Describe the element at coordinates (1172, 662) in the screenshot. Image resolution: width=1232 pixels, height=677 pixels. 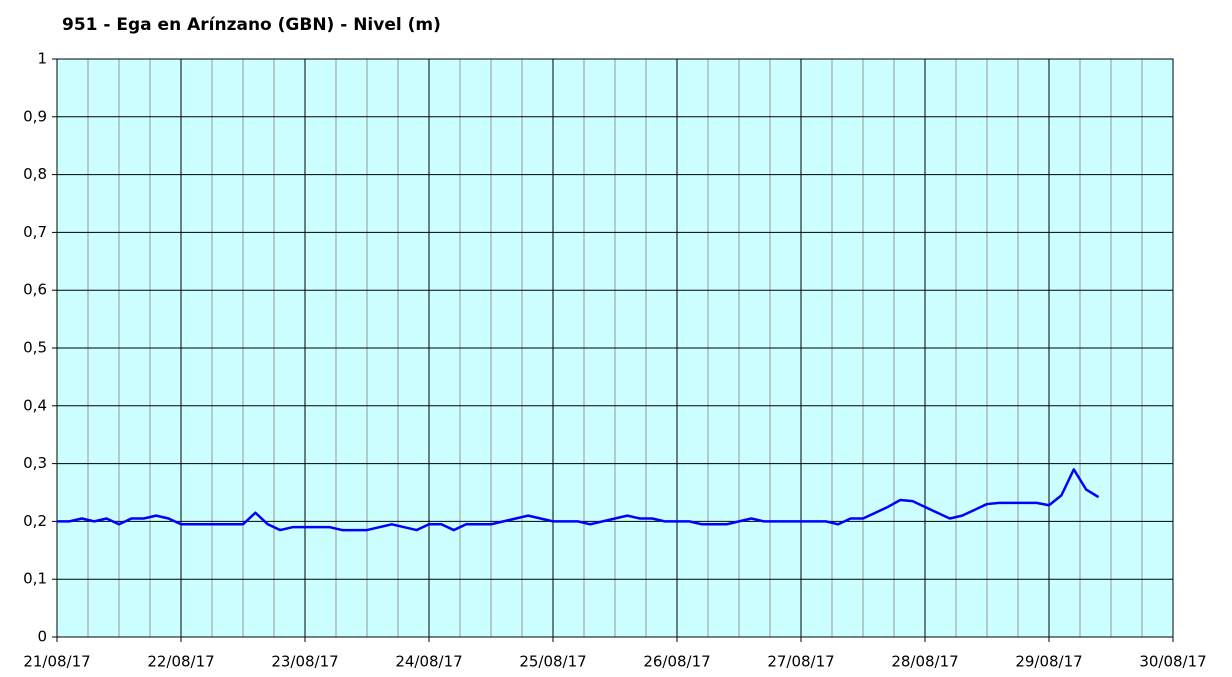
I see `x-tick-label: 30/08/17` at that location.